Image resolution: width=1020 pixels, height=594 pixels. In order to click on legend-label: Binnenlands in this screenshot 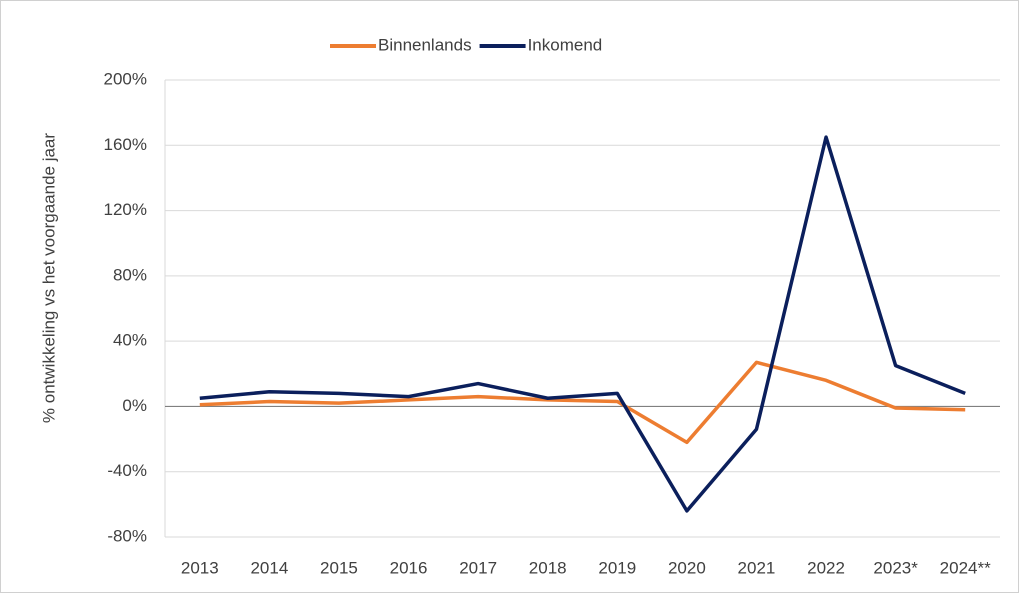, I will do `click(425, 44)`.